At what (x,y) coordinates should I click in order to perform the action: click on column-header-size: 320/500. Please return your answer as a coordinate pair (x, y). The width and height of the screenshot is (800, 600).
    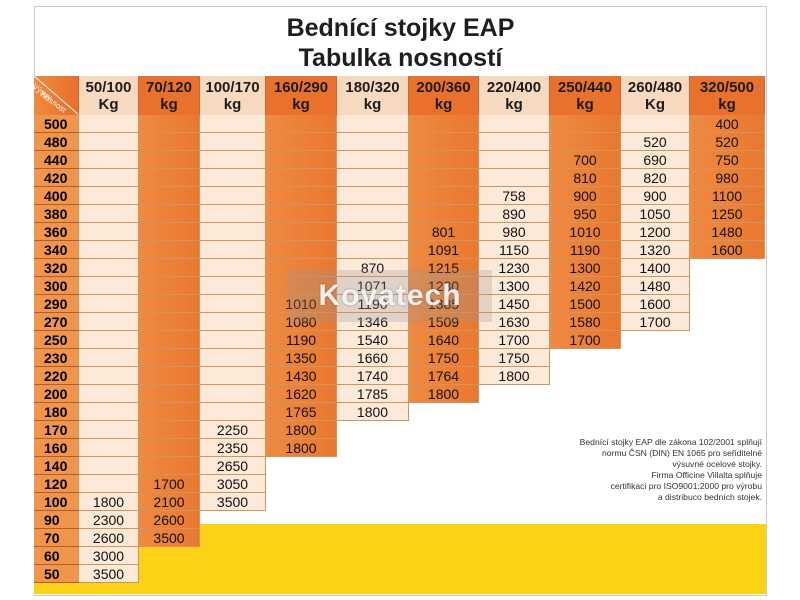
    Looking at the image, I should click on (727, 87).